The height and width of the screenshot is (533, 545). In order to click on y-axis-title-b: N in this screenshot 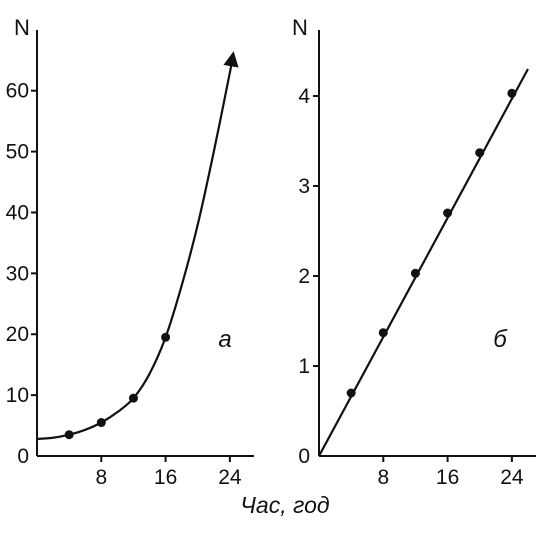, I will do `click(300, 27)`.